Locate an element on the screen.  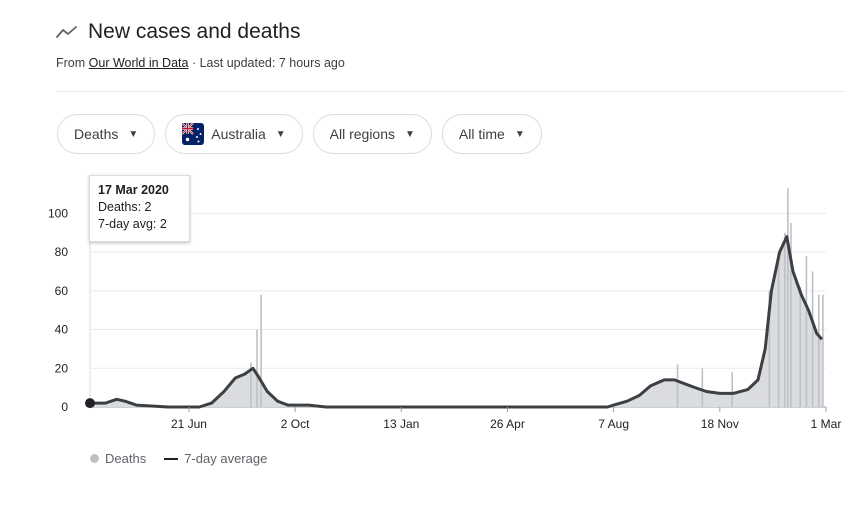
highlighted-point is located at coordinates (90, 403).